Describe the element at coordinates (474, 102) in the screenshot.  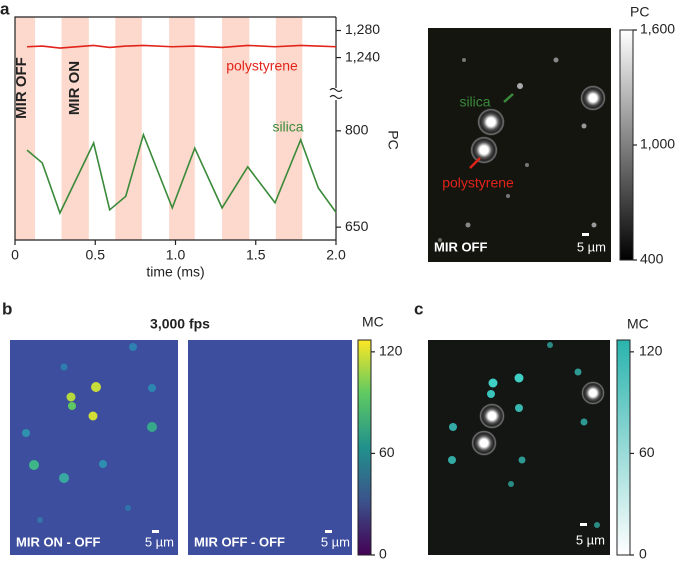
I see `image-label: silica` at that location.